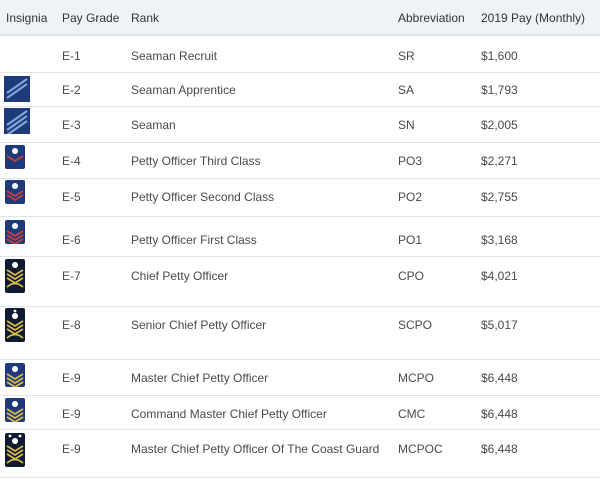 This screenshot has height=484, width=600. I want to click on rank-cell: Senior Chief Petty Officer, so click(199, 325).